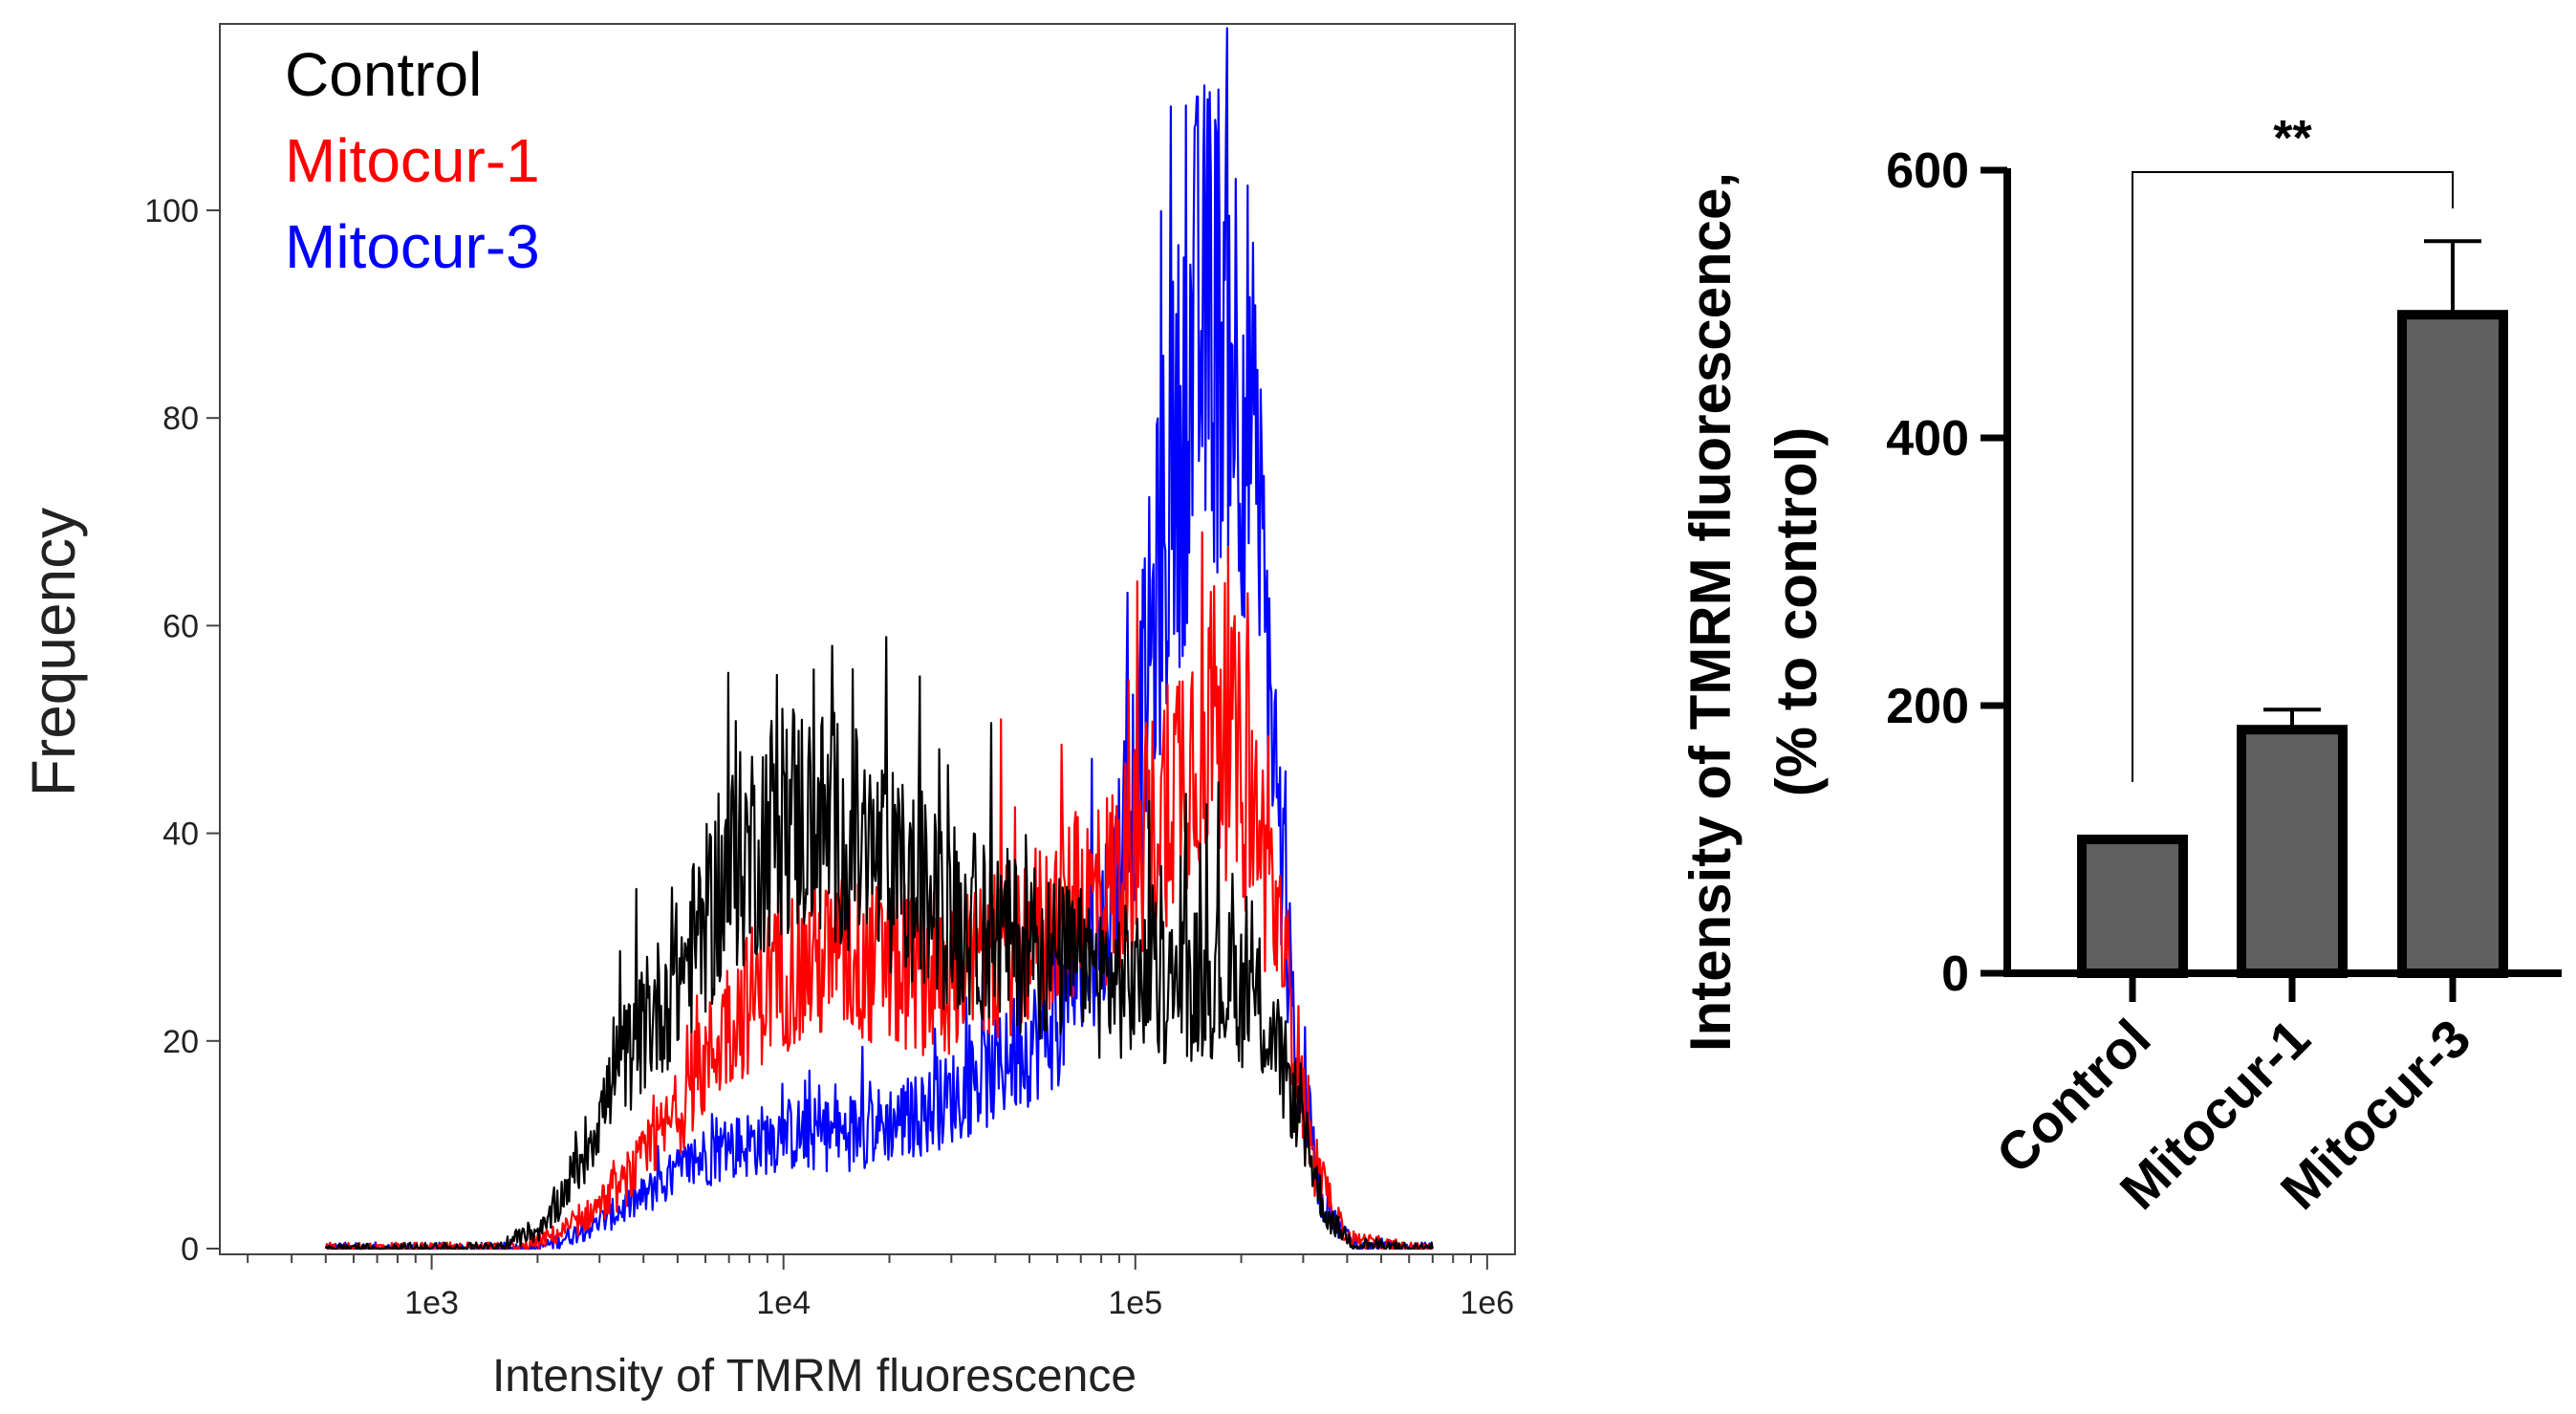  Describe the element at coordinates (1927, 706) in the screenshot. I see `bar-y-tick-label: 200` at that location.